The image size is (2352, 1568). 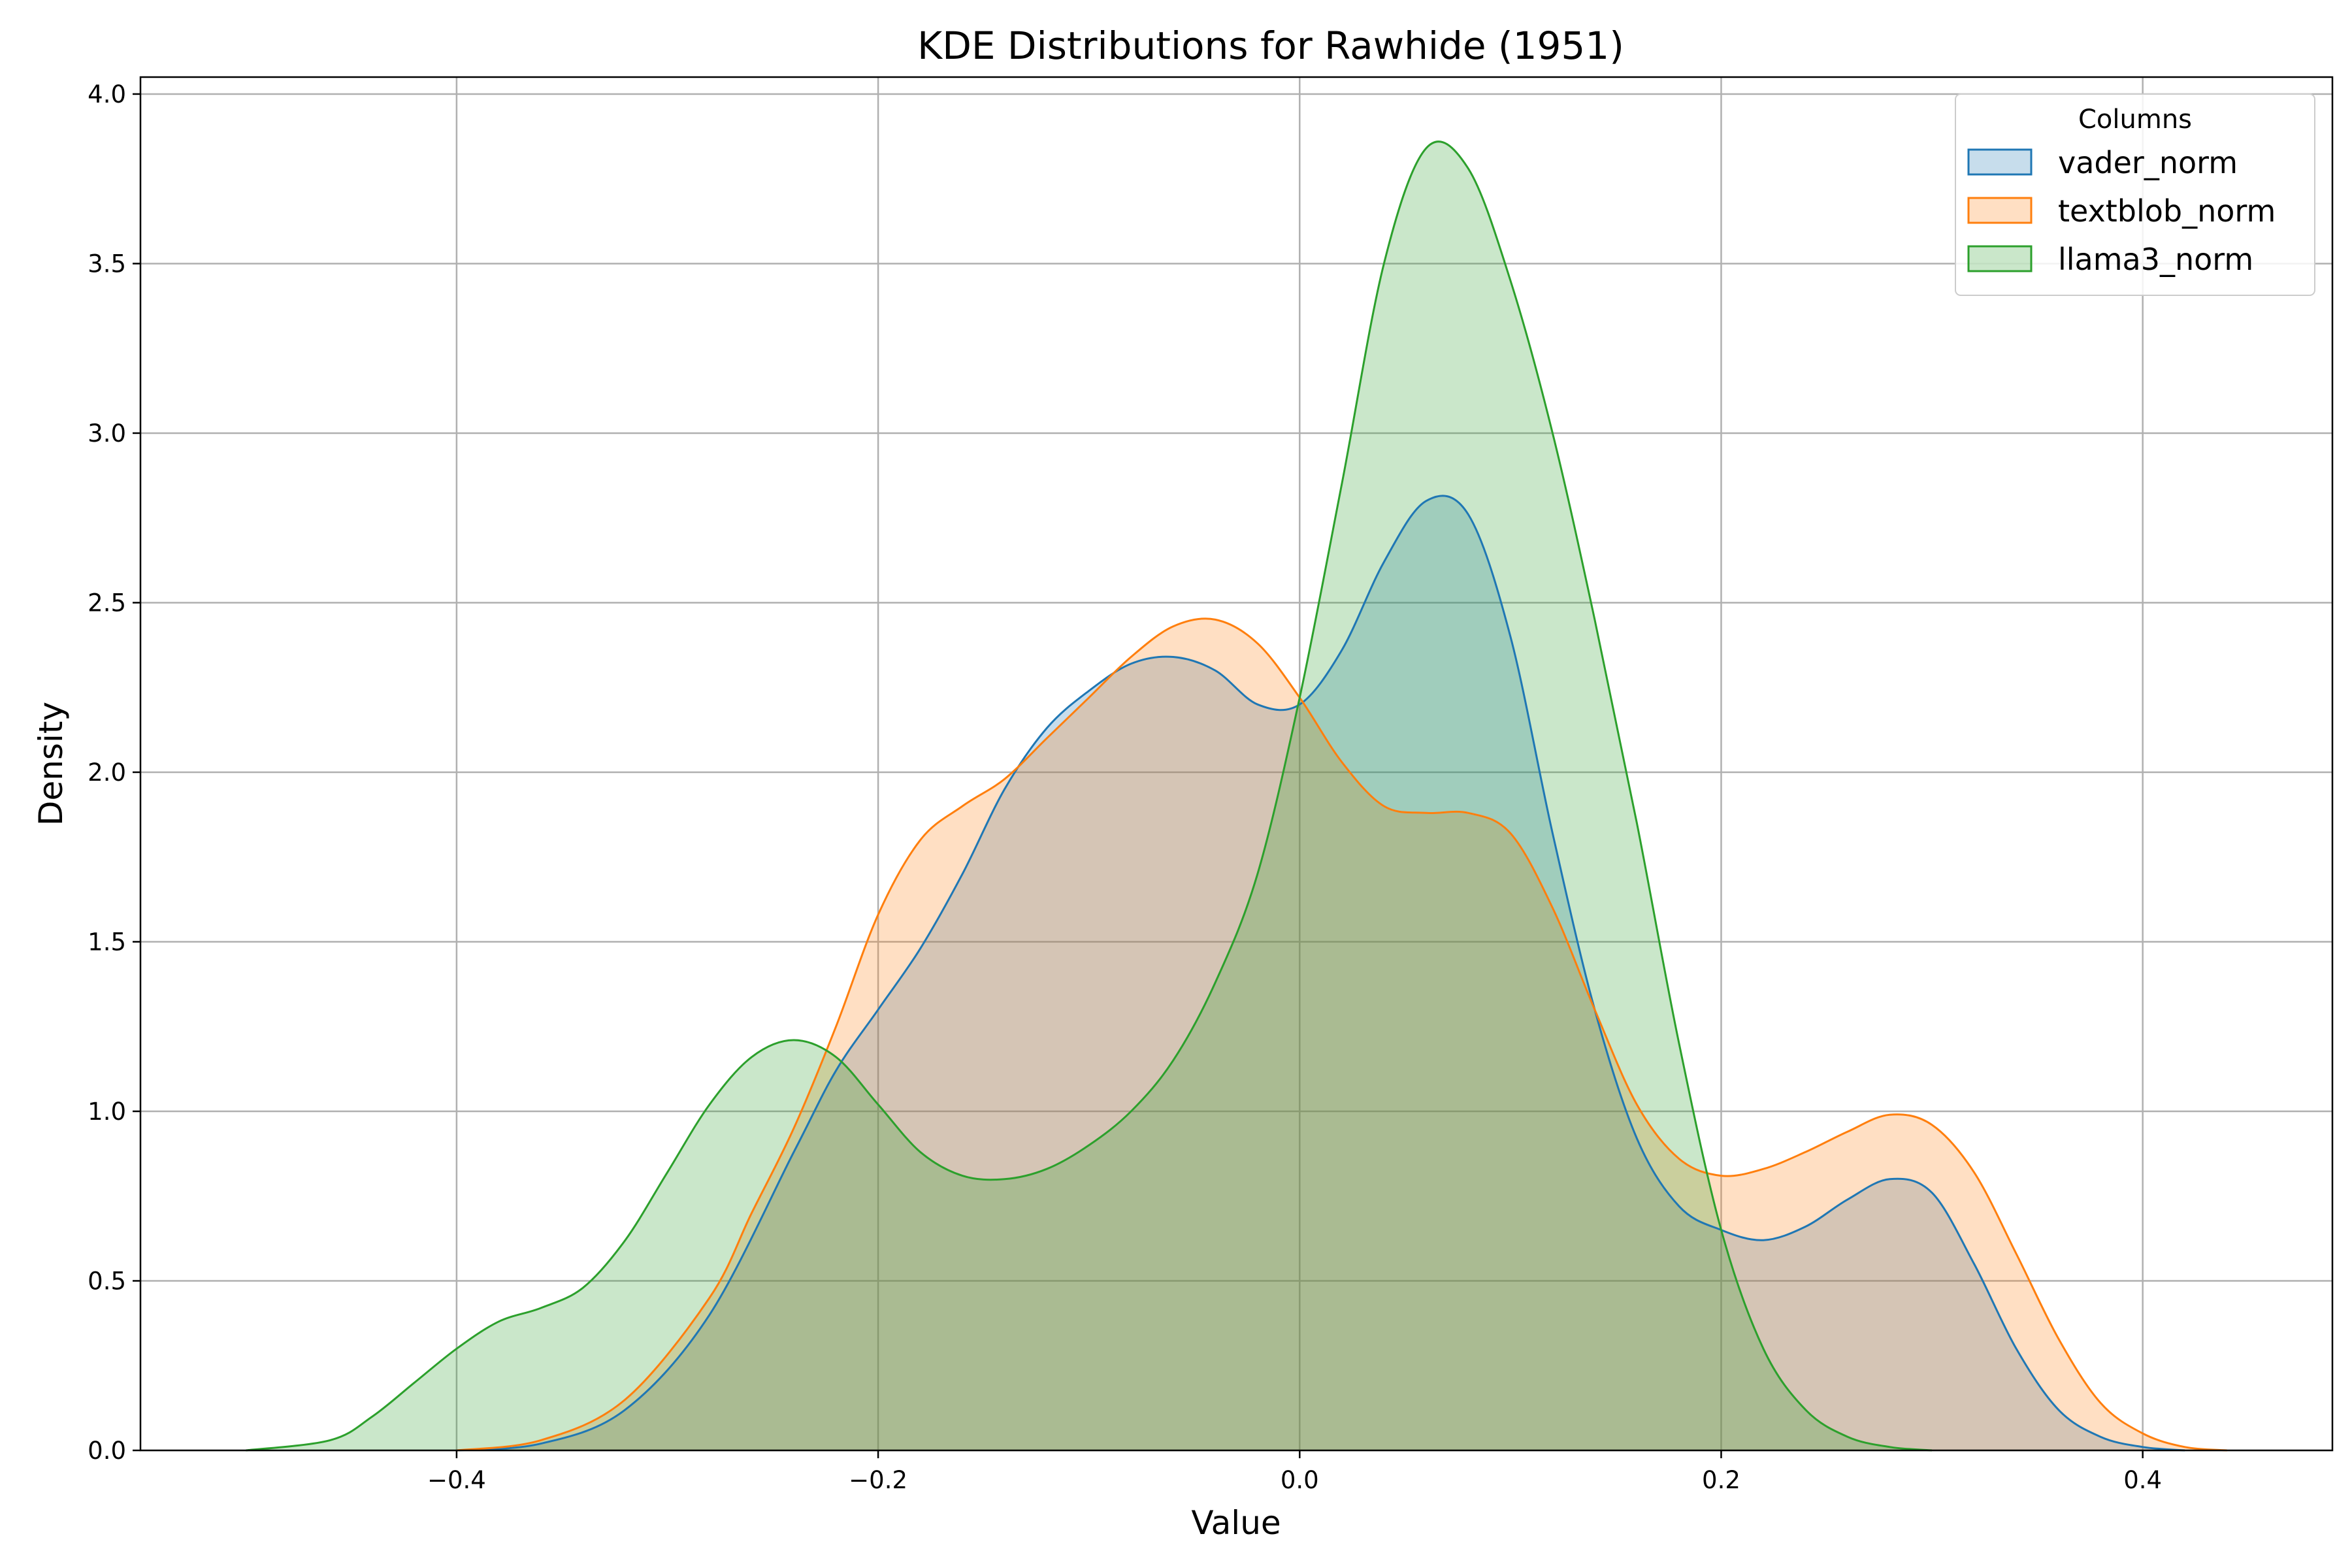 I want to click on x-tick-label: −0.4, so click(x=456, y=1480).